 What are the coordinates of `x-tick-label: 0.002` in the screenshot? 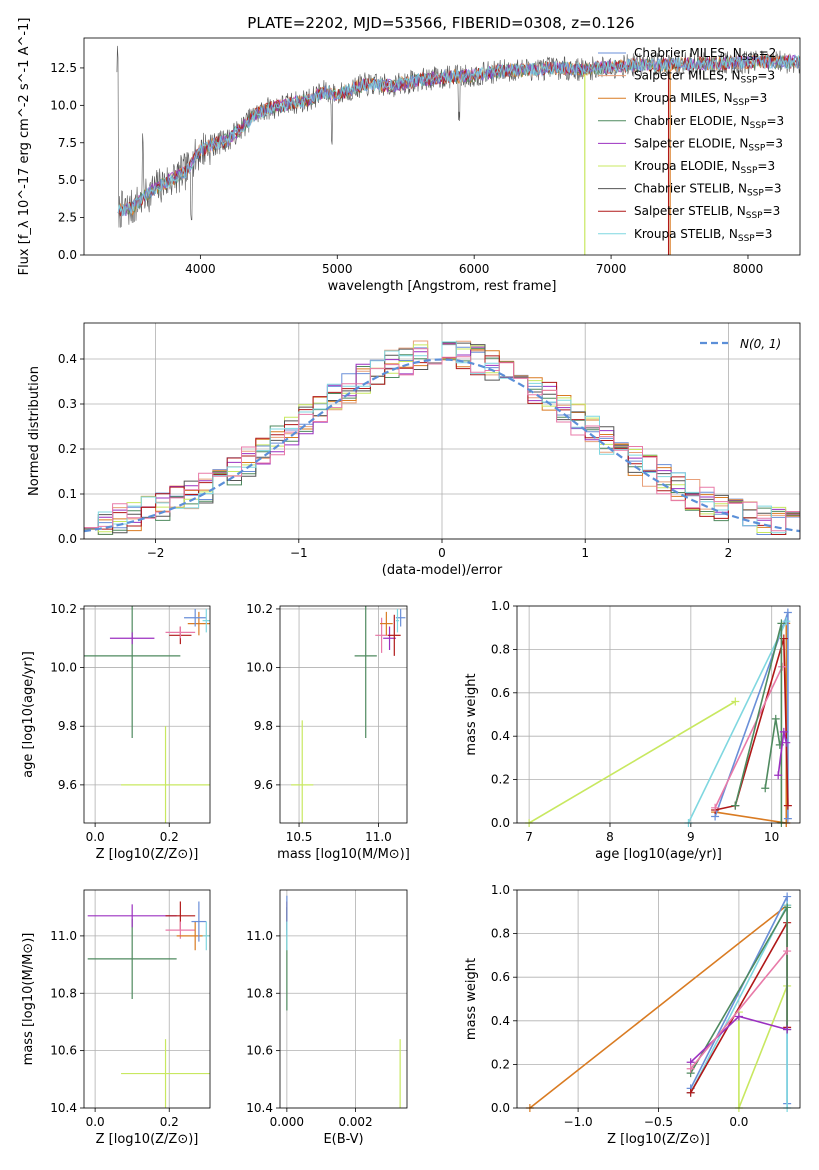 It's located at (355, 1122).